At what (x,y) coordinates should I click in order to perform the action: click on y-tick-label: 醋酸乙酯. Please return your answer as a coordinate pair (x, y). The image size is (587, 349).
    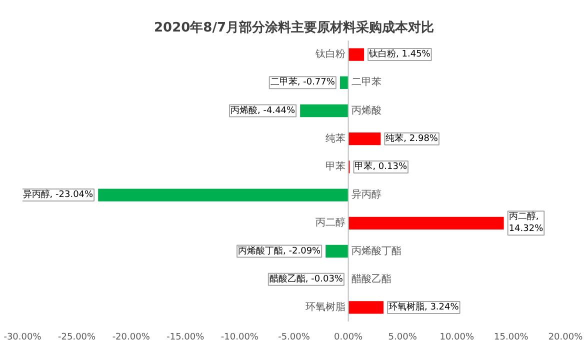
    Looking at the image, I should click on (371, 278).